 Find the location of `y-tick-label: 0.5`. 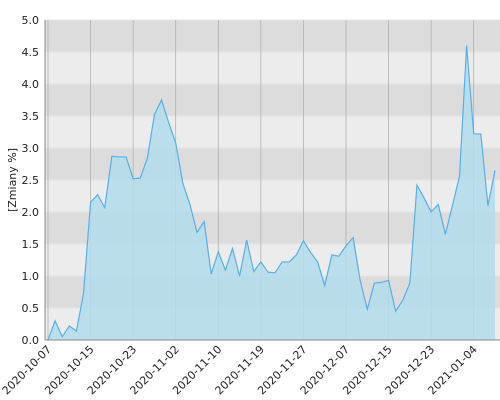

y-tick-label: 0.5 is located at coordinates (31, 308).